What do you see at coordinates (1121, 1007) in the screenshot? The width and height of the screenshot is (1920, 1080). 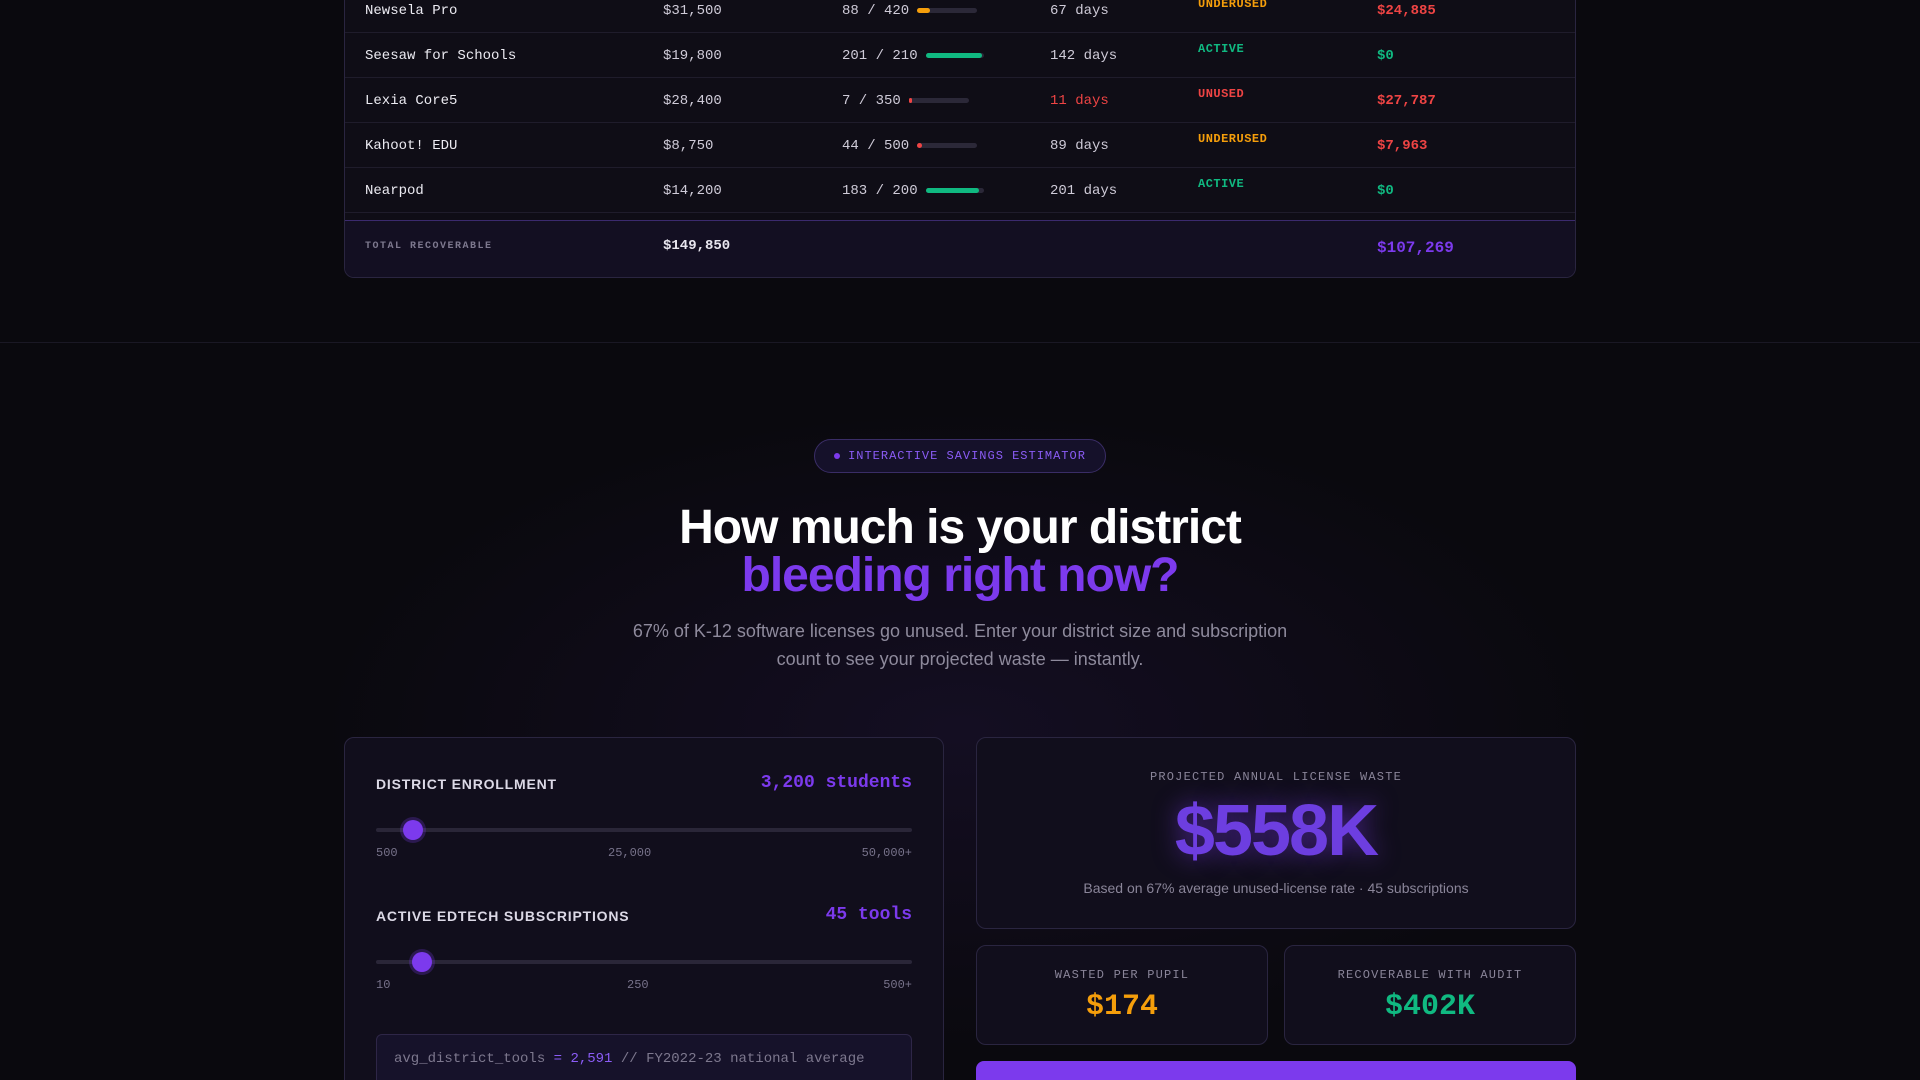 I see `per-pupil-value: $174` at bounding box center [1121, 1007].